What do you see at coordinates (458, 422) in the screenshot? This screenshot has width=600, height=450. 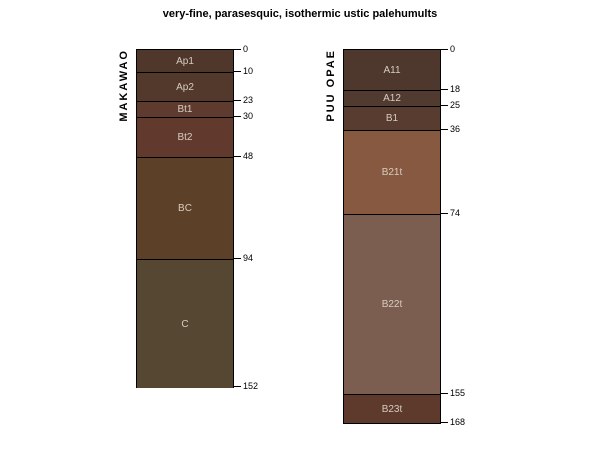 I see `depth-tick-label: 168` at bounding box center [458, 422].